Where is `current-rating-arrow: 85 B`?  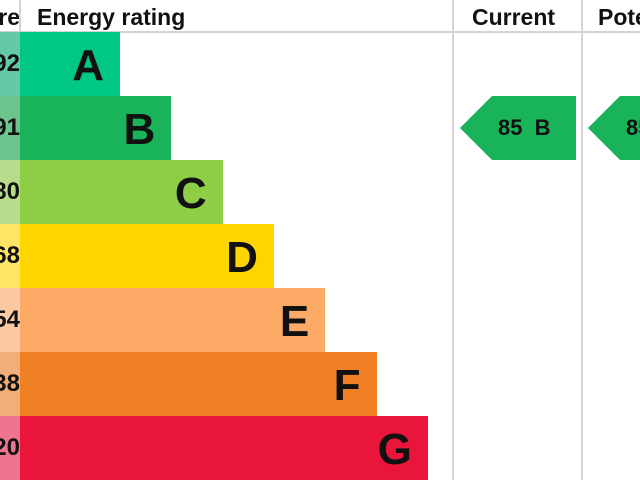
current-rating-arrow: 85 B is located at coordinates (518, 128).